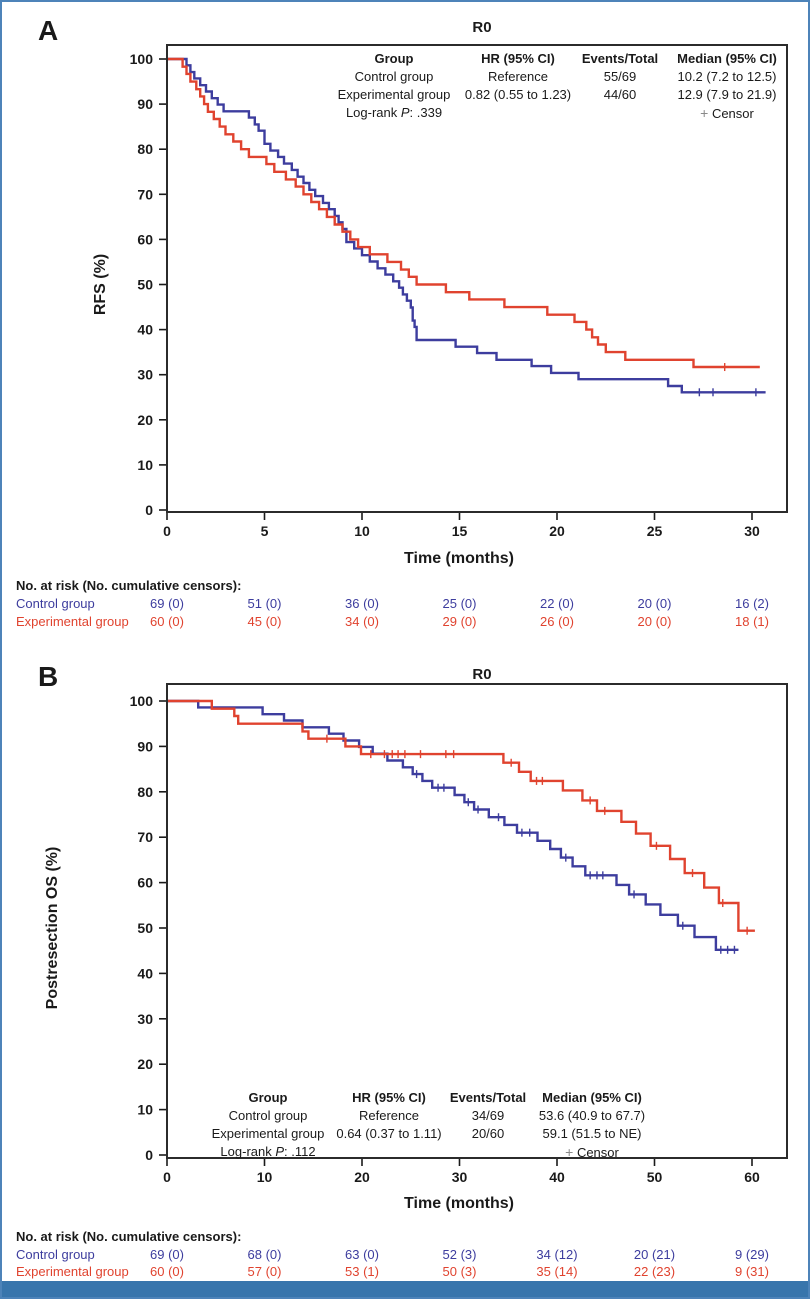 The width and height of the screenshot is (810, 1299). What do you see at coordinates (481, 27) in the screenshot?
I see `panel-title: R0` at bounding box center [481, 27].